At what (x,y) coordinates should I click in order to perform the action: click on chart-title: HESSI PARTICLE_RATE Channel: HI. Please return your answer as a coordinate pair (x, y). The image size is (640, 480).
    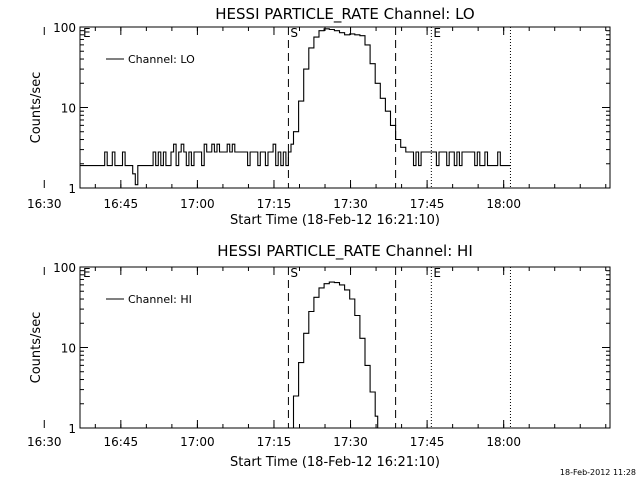
    Looking at the image, I should click on (345, 251).